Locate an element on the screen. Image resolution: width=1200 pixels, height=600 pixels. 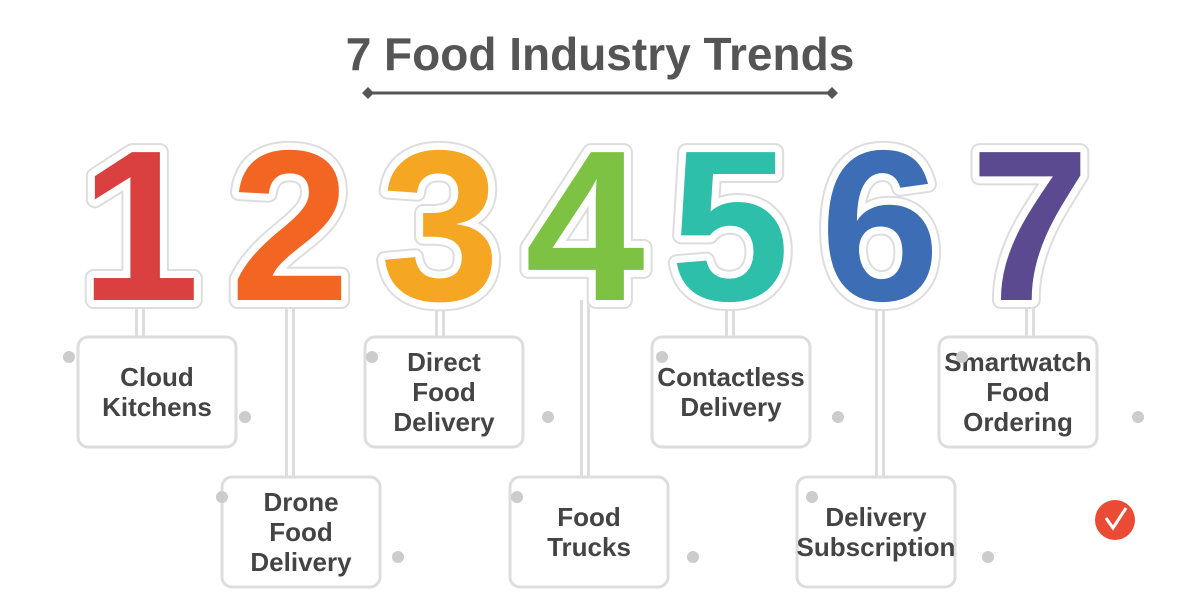
digit-outline: 2 is located at coordinates (290, 225).